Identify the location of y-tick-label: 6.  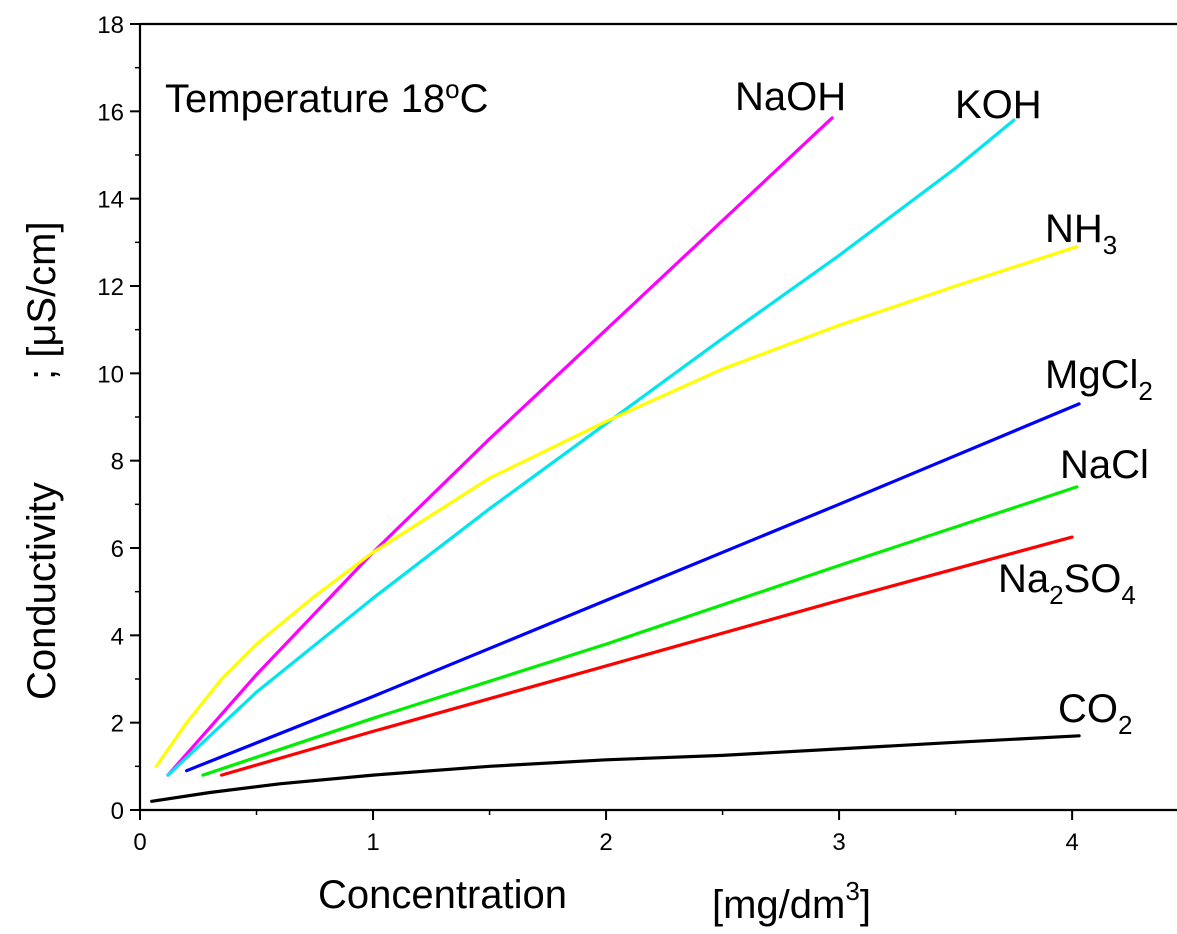
(117, 549).